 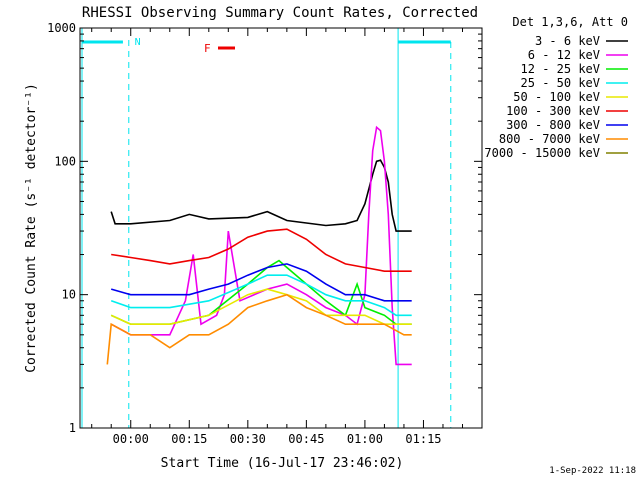 What do you see at coordinates (553, 111) in the screenshot?
I see `legend-label-5: 100 - 300 keV` at bounding box center [553, 111].